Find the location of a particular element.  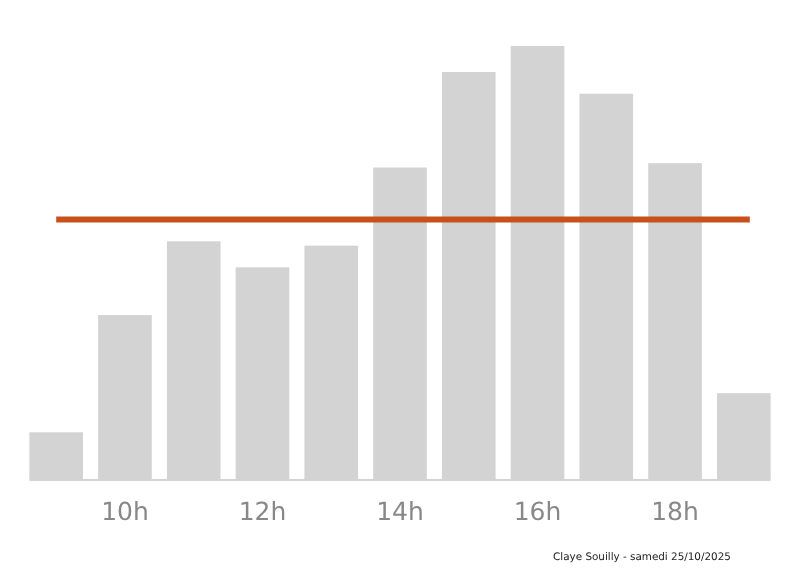

x-tick-label: 18h is located at coordinates (675, 511).